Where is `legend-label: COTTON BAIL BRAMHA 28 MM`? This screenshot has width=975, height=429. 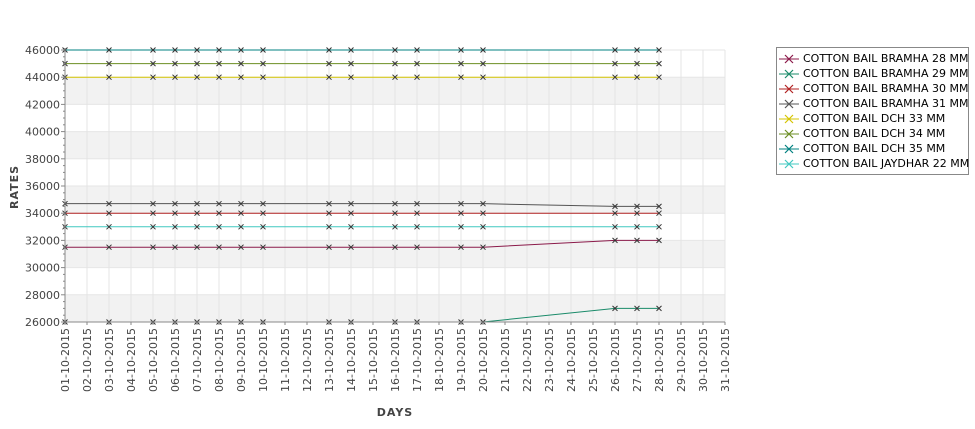
legend-label: COTTON BAIL BRAMHA 28 MM is located at coordinates (886, 58).